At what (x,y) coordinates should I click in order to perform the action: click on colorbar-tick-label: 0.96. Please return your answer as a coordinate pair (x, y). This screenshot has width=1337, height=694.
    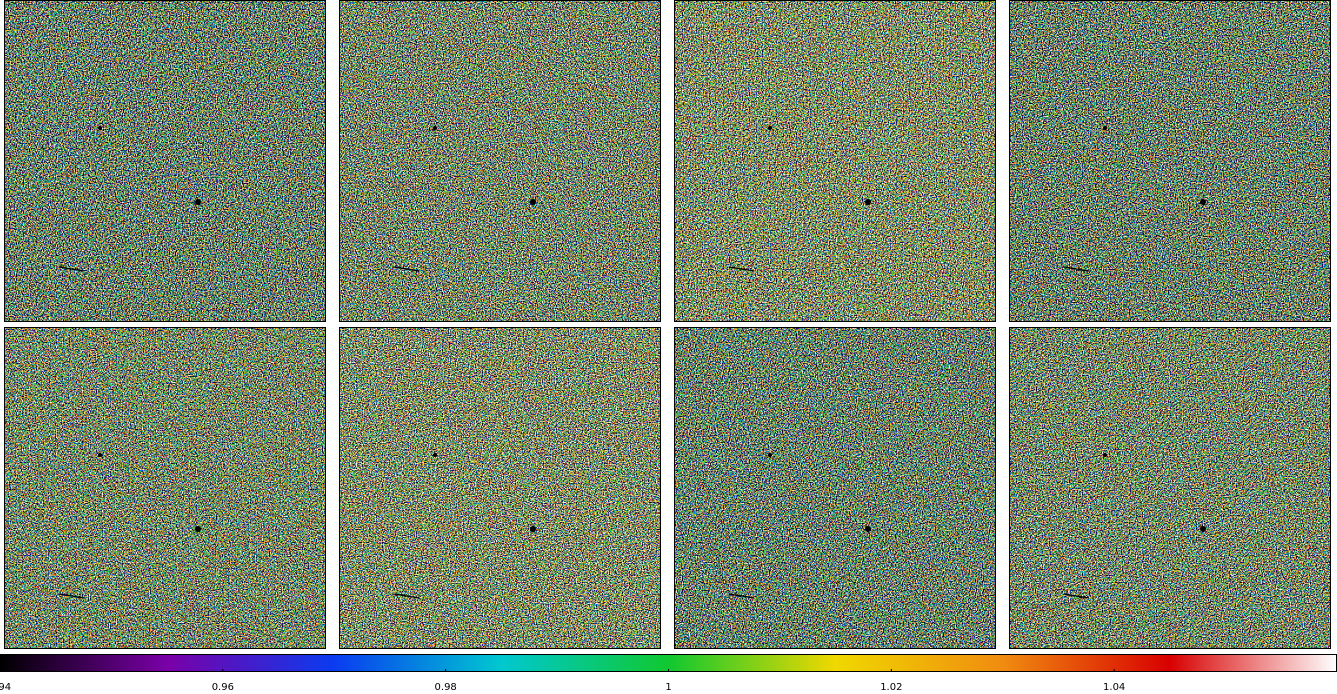
    Looking at the image, I should click on (223, 687).